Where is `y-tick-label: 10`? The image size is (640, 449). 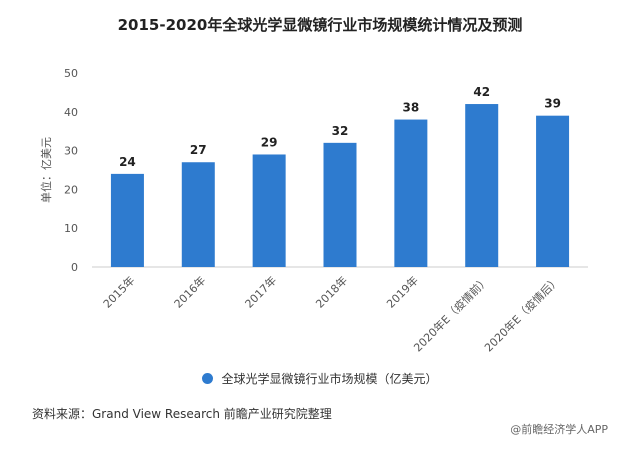
y-tick-label: 10 is located at coordinates (71, 228).